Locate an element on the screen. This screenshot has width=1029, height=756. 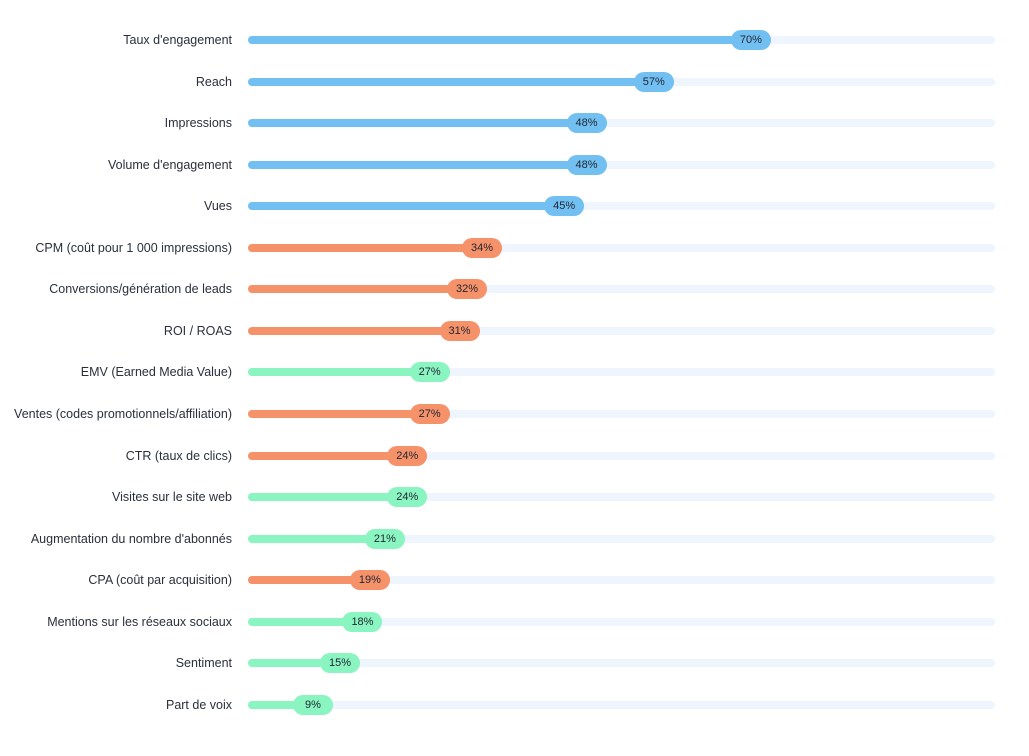
value-label: 31% is located at coordinates (459, 330).